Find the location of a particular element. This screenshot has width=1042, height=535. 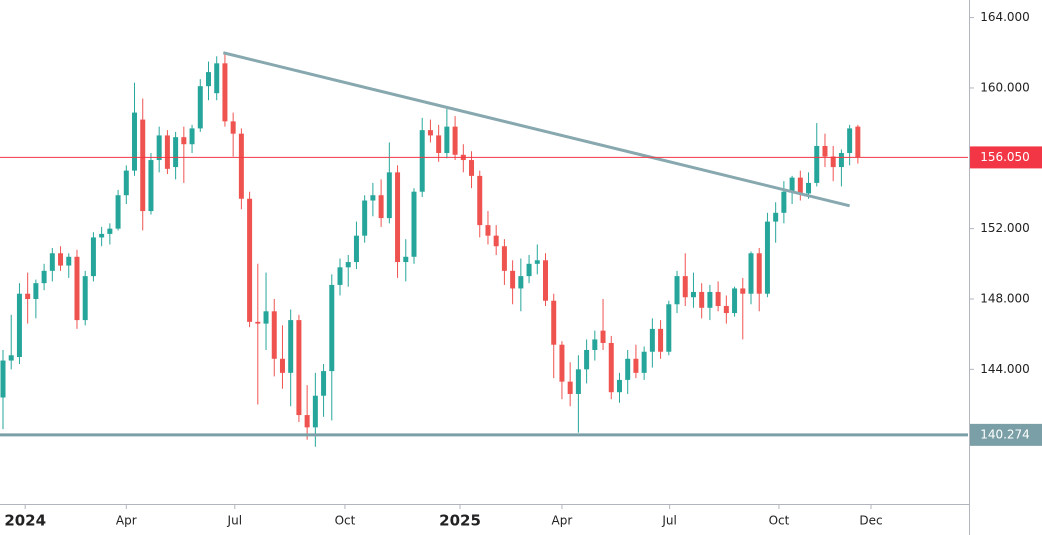

x-tick-label: Oct is located at coordinates (345, 521).